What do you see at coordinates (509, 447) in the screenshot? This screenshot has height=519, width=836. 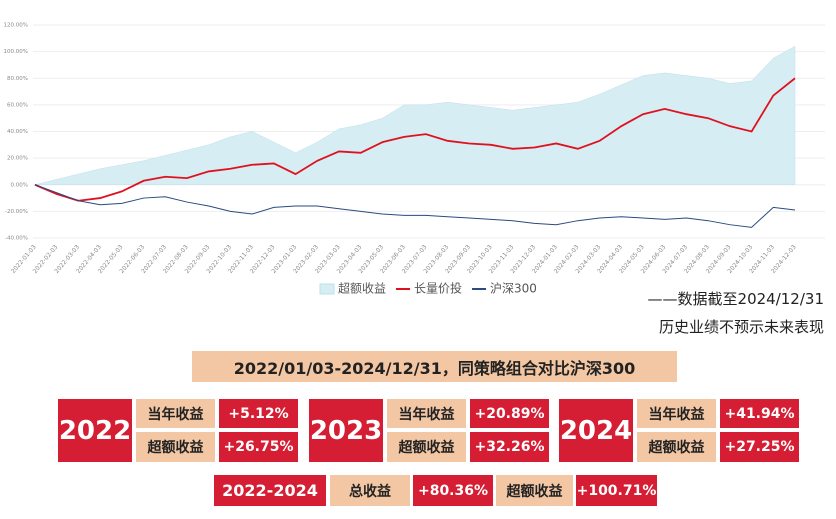 I see `year-value: +32.26%` at bounding box center [509, 447].